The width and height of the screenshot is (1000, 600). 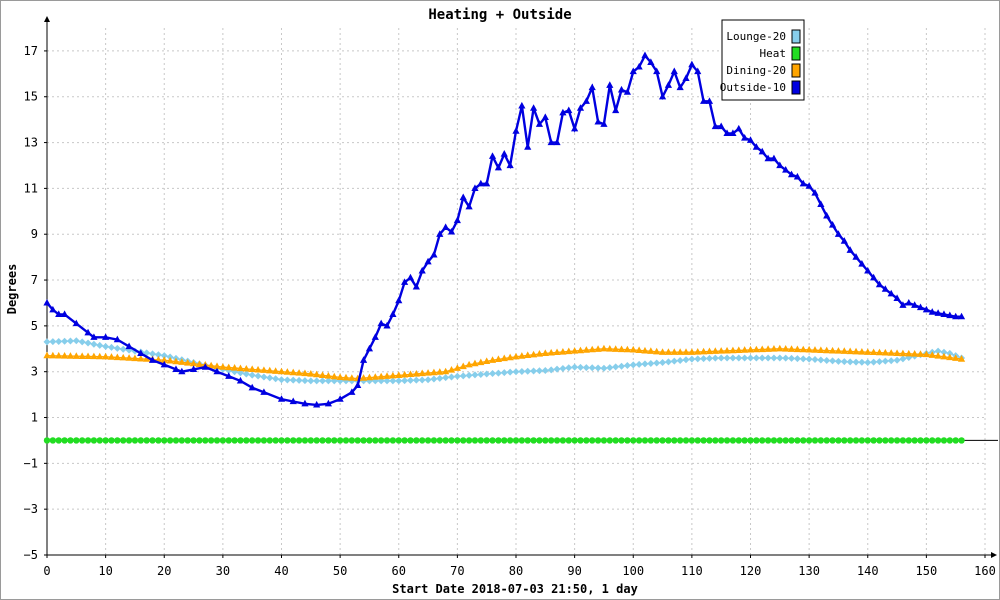 What do you see at coordinates (796, 36) in the screenshot?
I see `legend-swatch` at bounding box center [796, 36].